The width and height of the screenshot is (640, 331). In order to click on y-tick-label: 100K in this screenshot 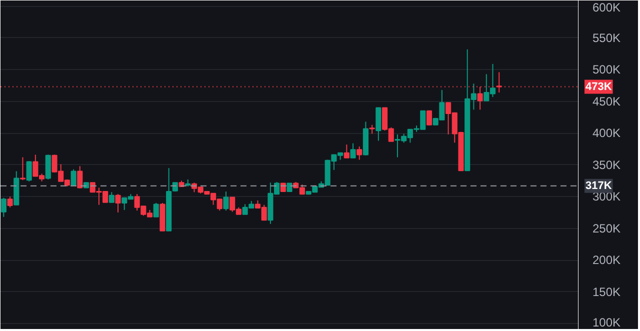, I will do `click(606, 323)`.